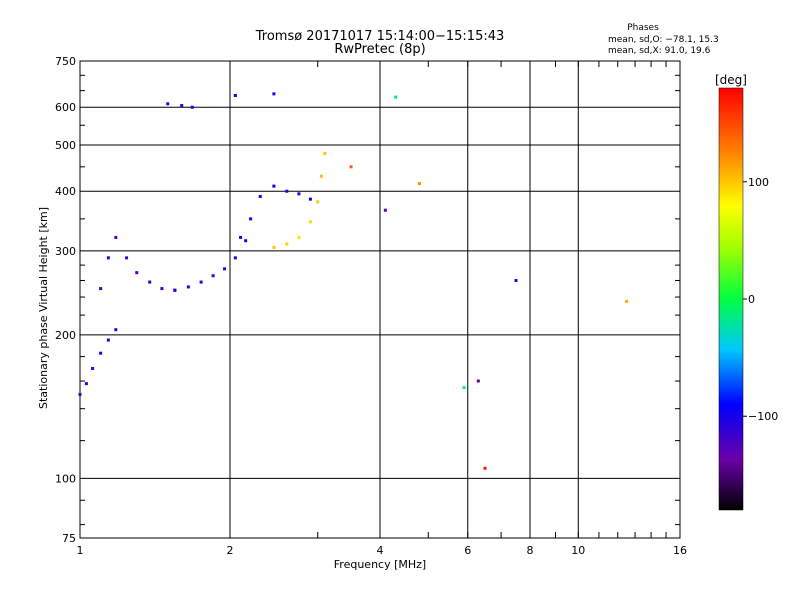 This screenshot has height=600, width=800. Describe the element at coordinates (65, 335) in the screenshot. I see `y-tick-label: 200` at that location.